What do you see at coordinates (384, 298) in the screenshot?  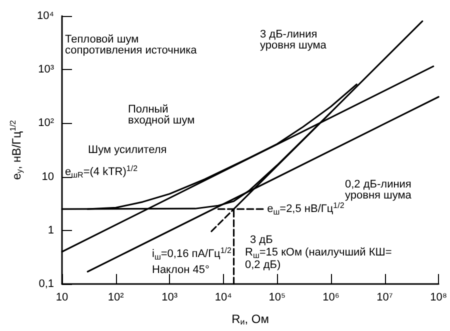 I see `x-tick-label: 10⁷` at bounding box center [384, 298].